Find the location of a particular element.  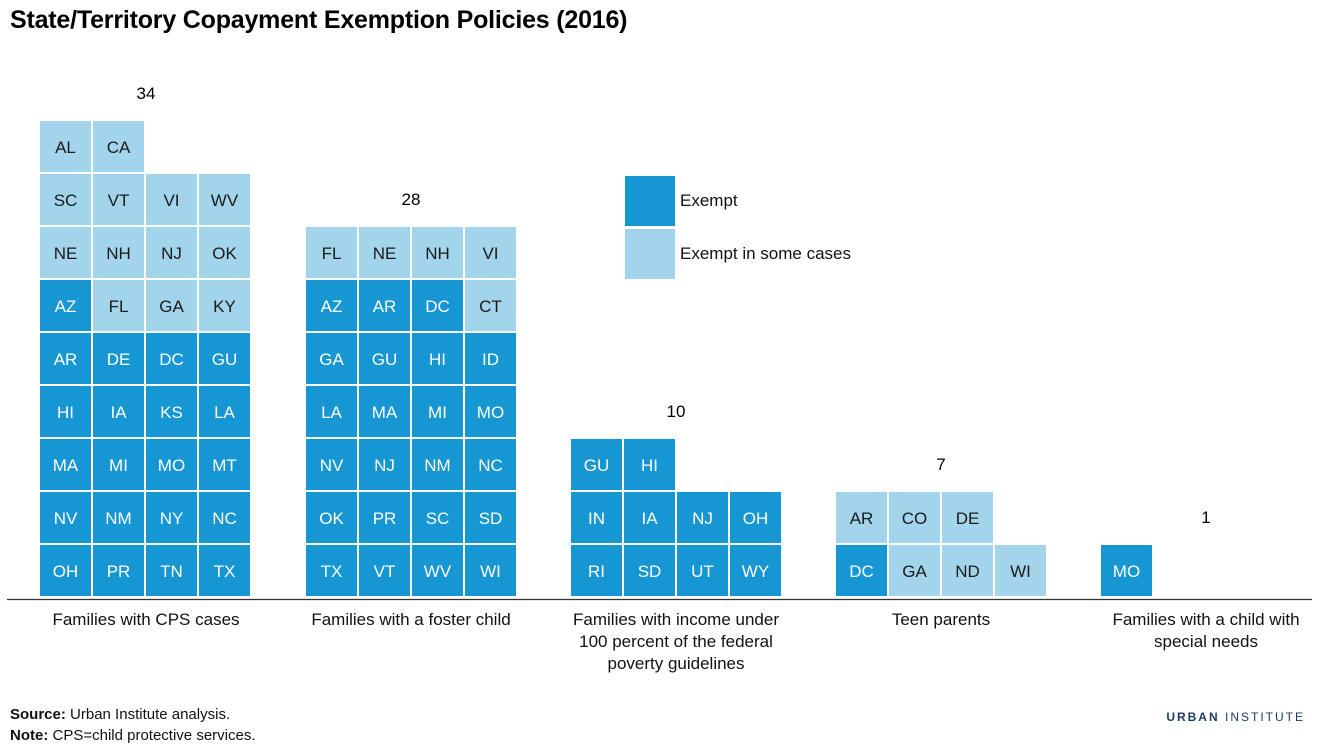

state-tile-label: IA is located at coordinates (118, 412).